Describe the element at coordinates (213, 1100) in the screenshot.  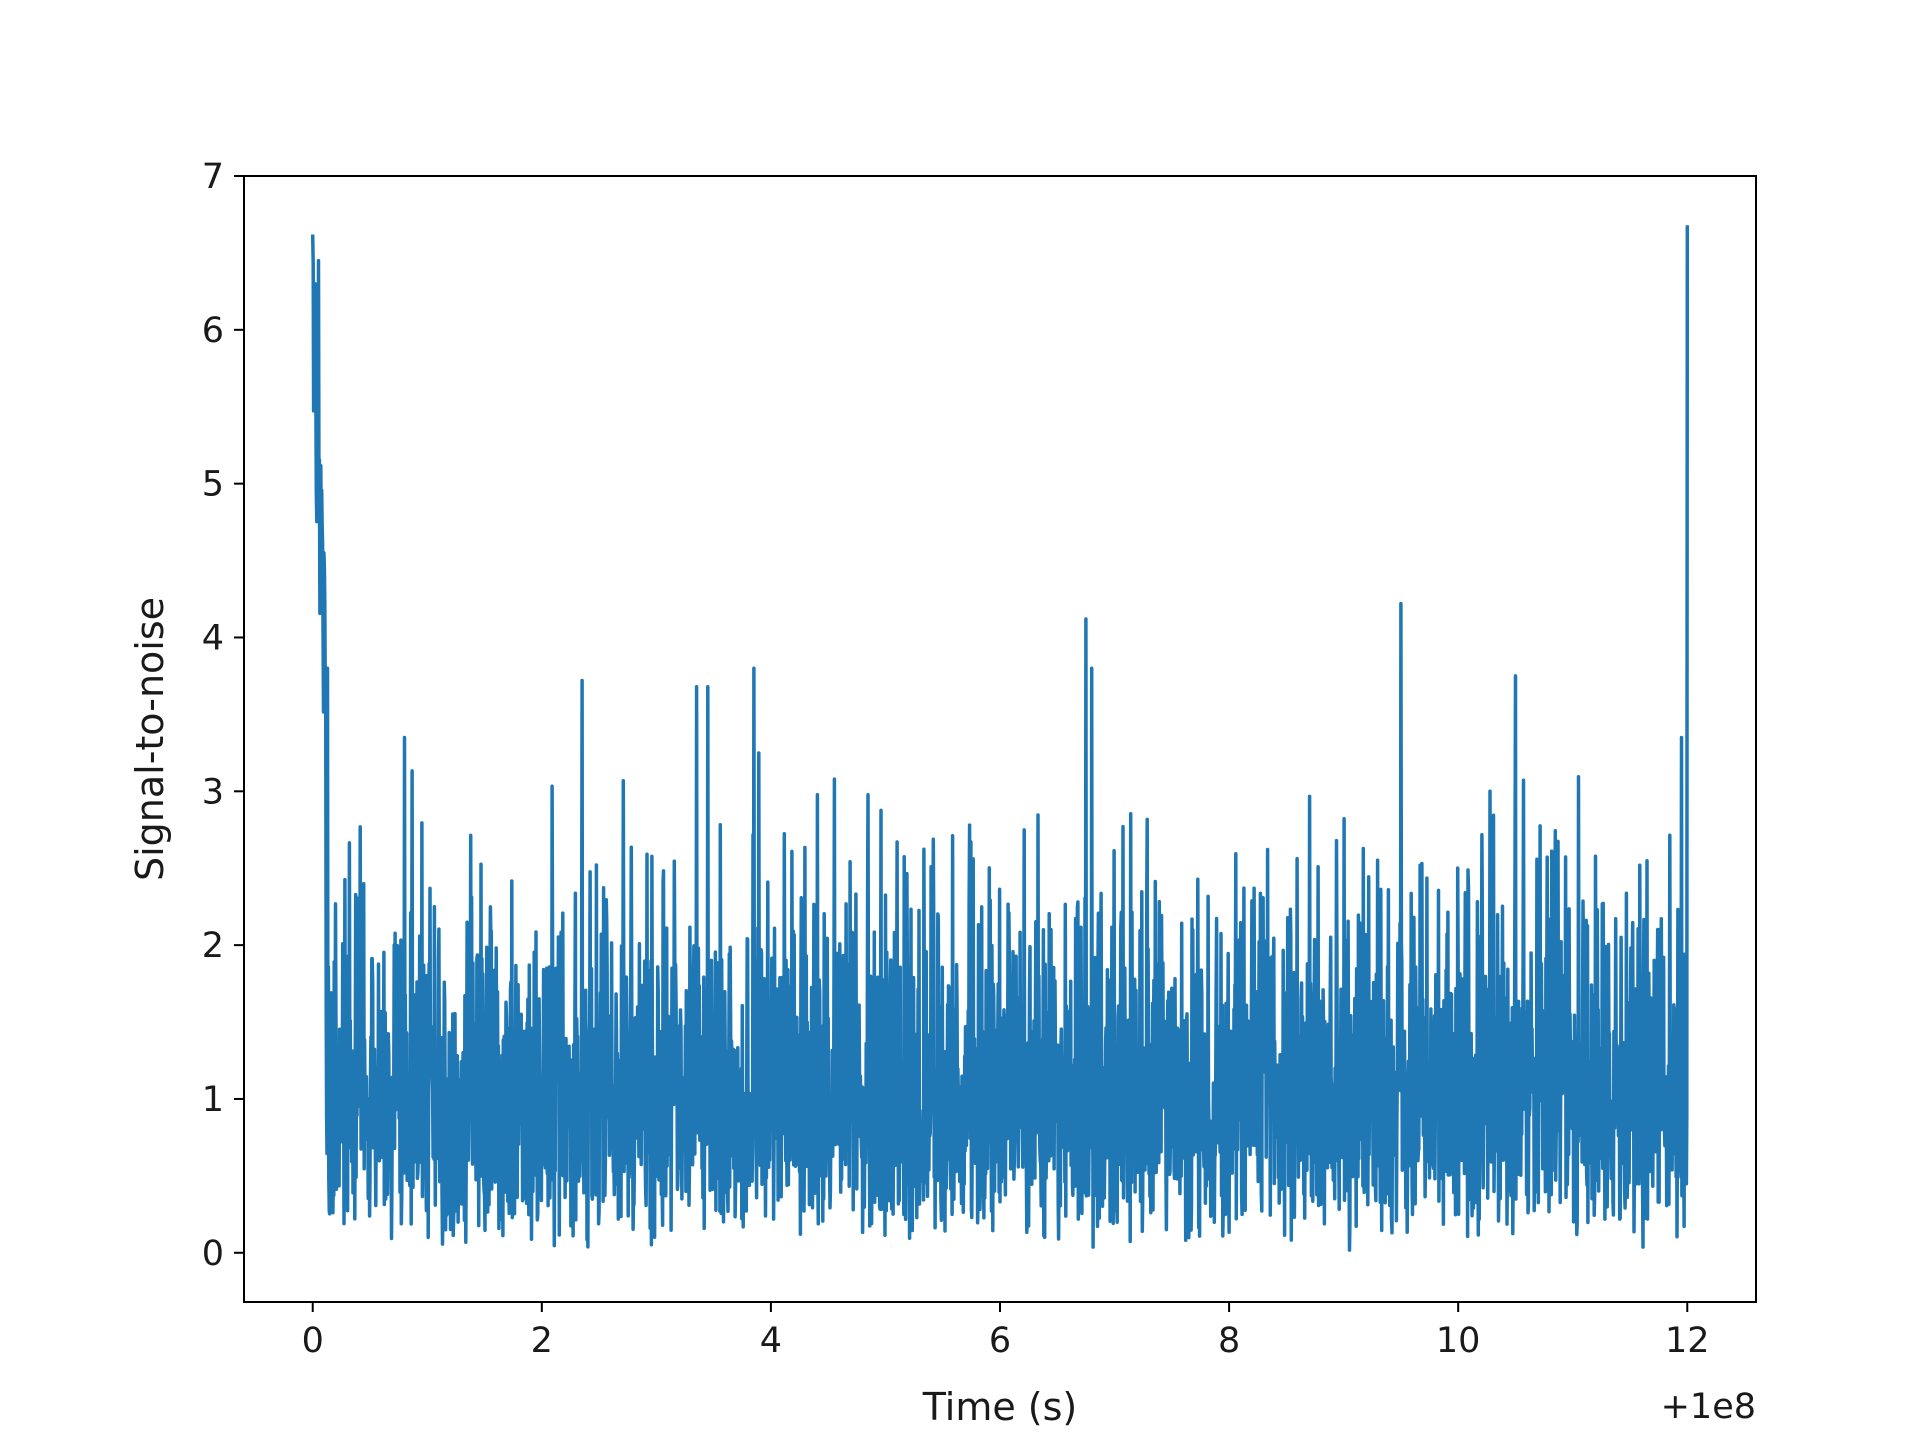
I see `y-tick-label: 1` at that location.